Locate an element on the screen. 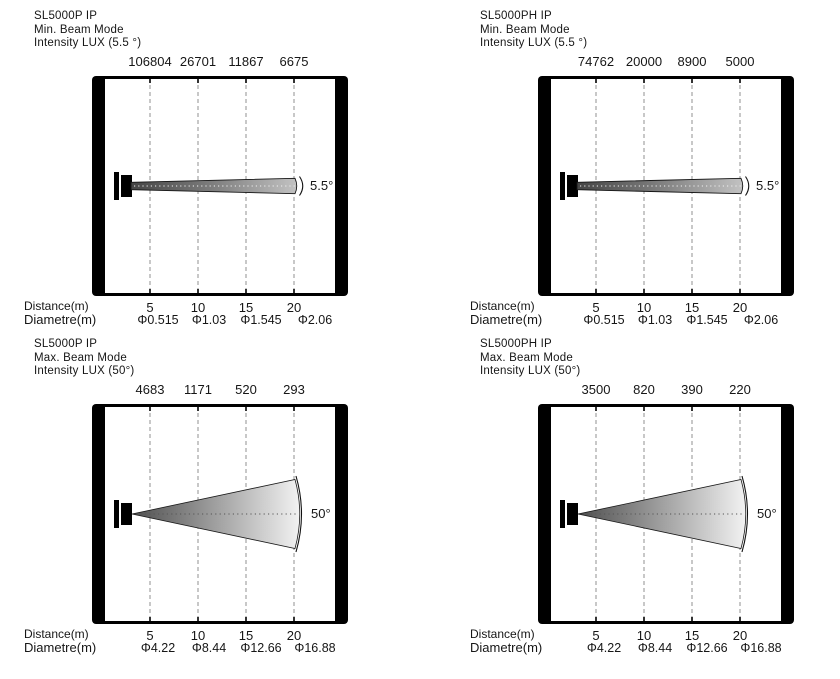  diameter-value: Φ1.03 is located at coordinates (655, 320).